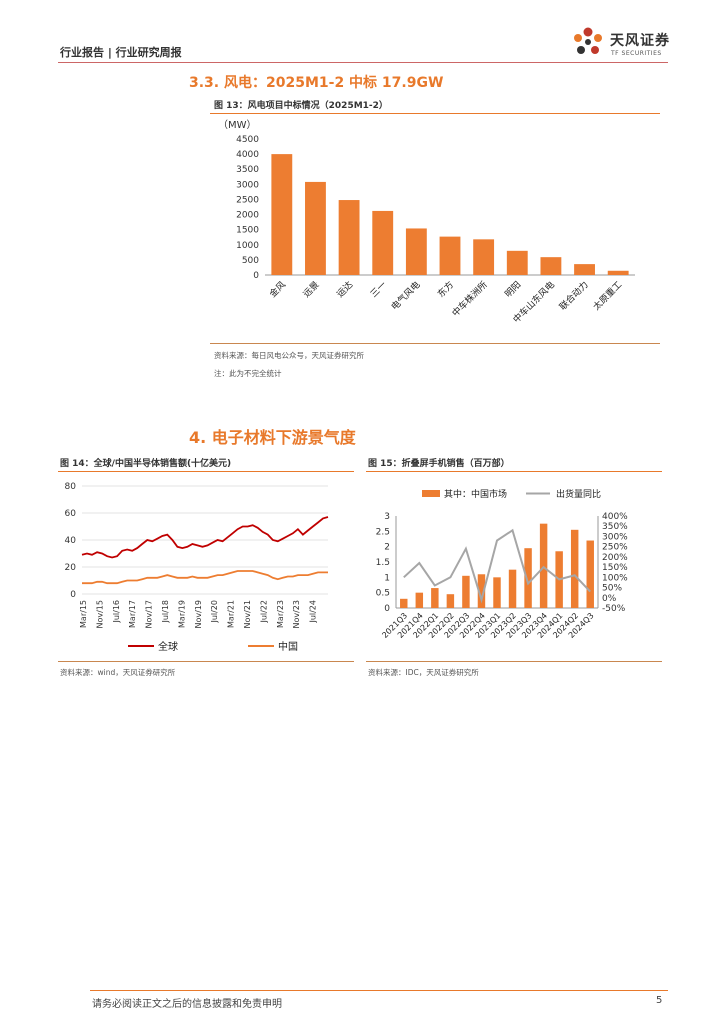 This screenshot has width=724, height=1024. Describe the element at coordinates (247, 231) in the screenshot. I see `y-tick-label: 1500` at that location.